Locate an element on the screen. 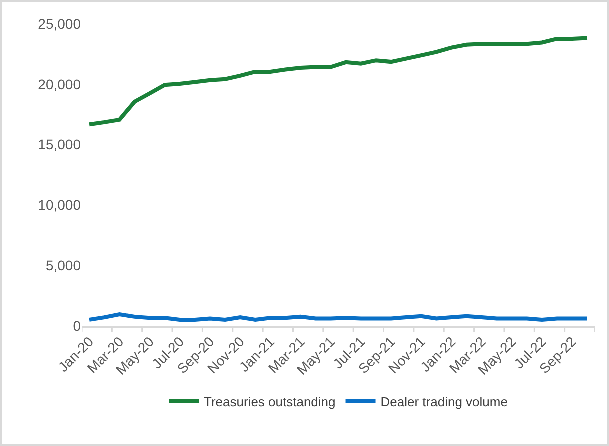  legend-label: Treasuries outstanding is located at coordinates (270, 402).